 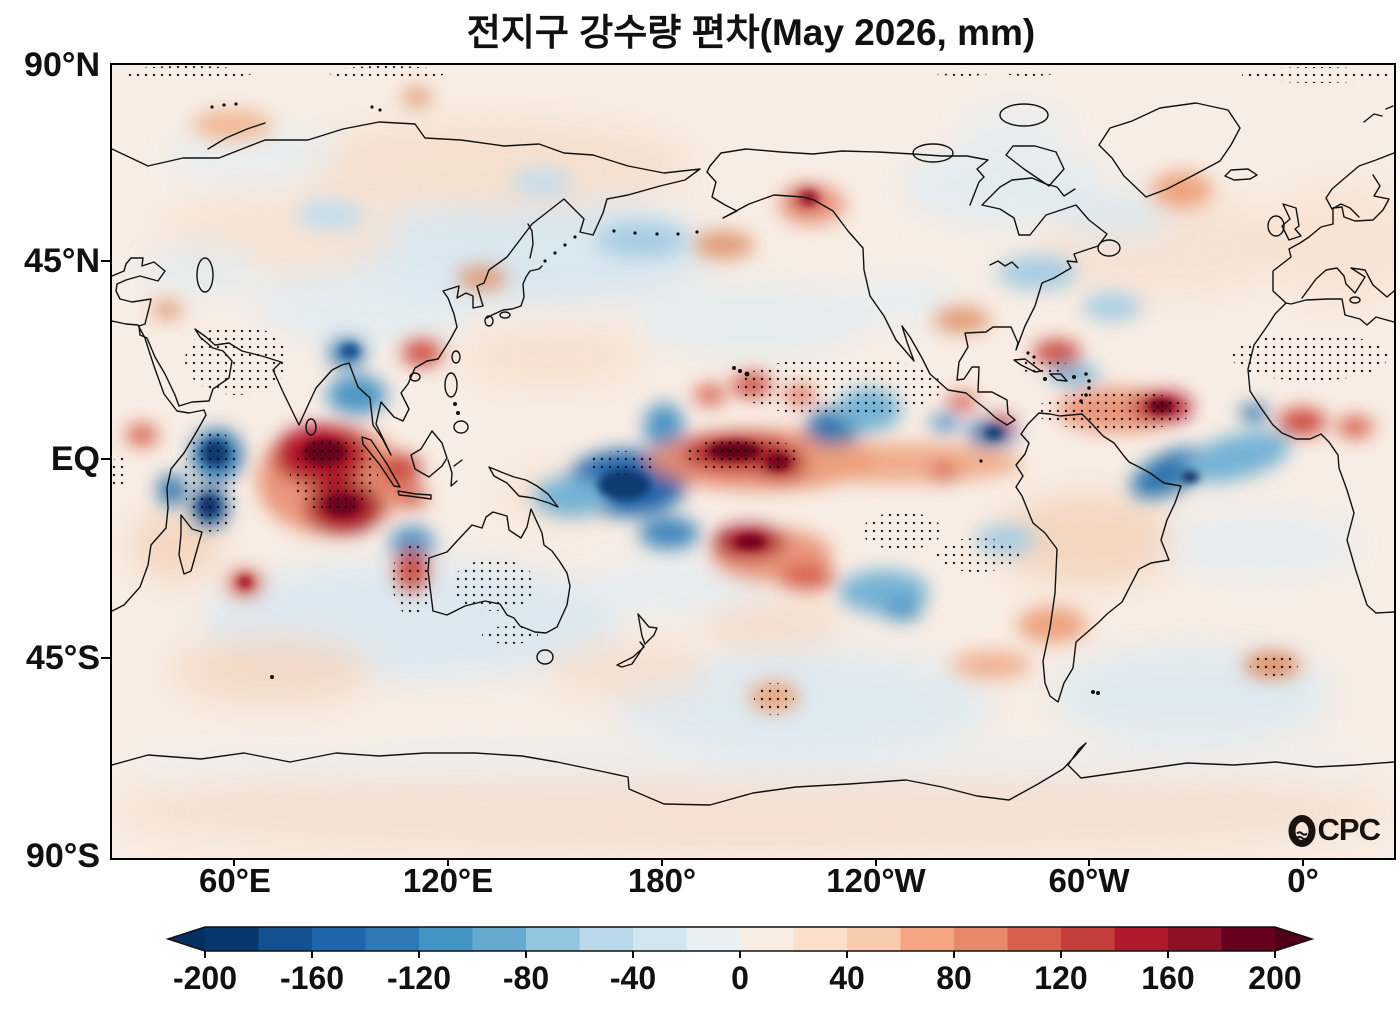 What do you see at coordinates (526, 978) in the screenshot?
I see `colorbar-label: -80` at bounding box center [526, 978].